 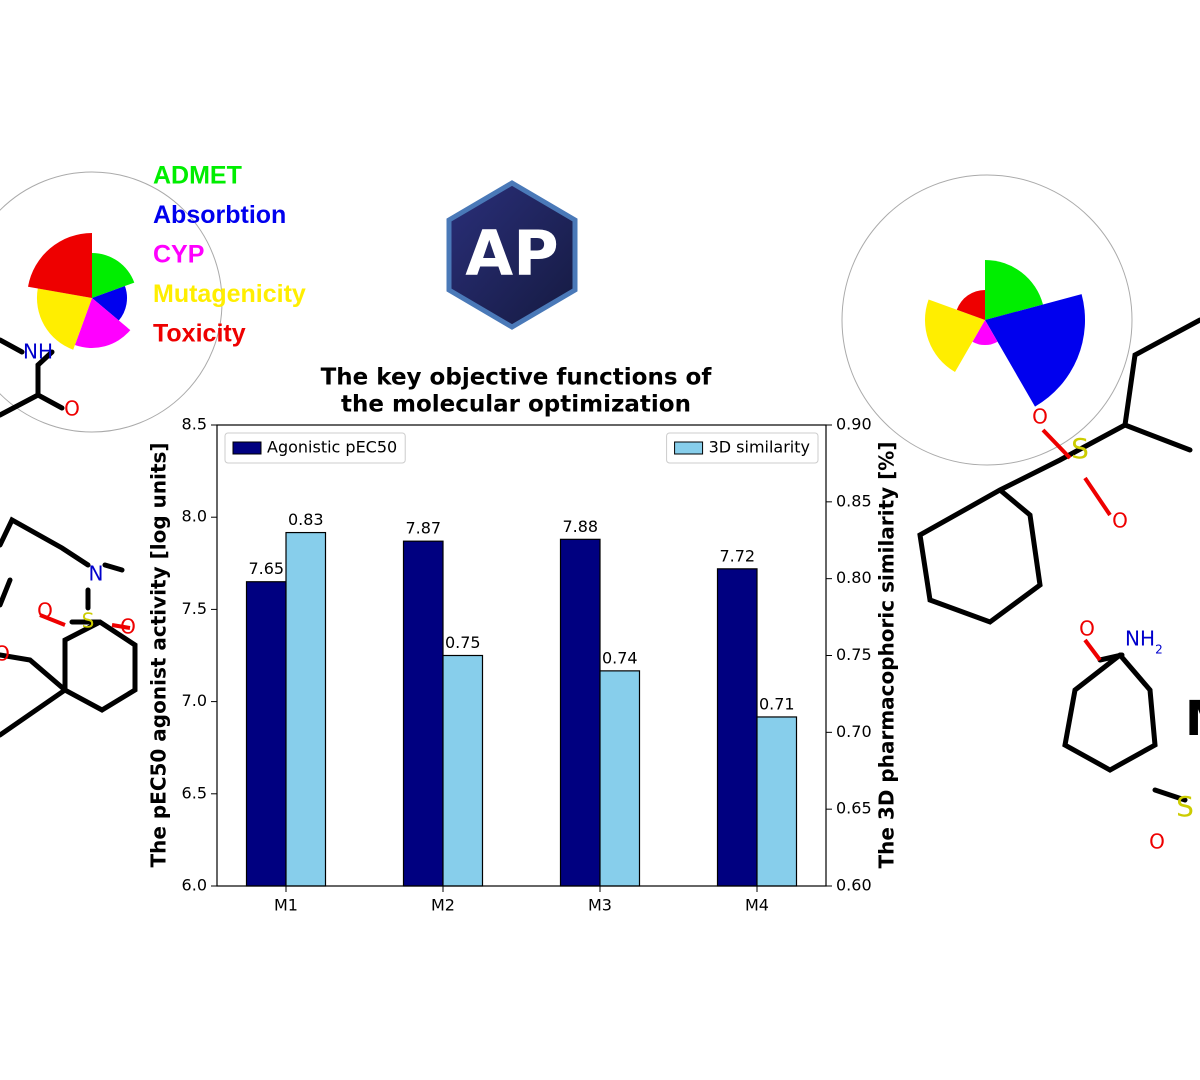 What do you see at coordinates (620, 657) in the screenshot?
I see `value-label: 0.74` at bounding box center [620, 657].